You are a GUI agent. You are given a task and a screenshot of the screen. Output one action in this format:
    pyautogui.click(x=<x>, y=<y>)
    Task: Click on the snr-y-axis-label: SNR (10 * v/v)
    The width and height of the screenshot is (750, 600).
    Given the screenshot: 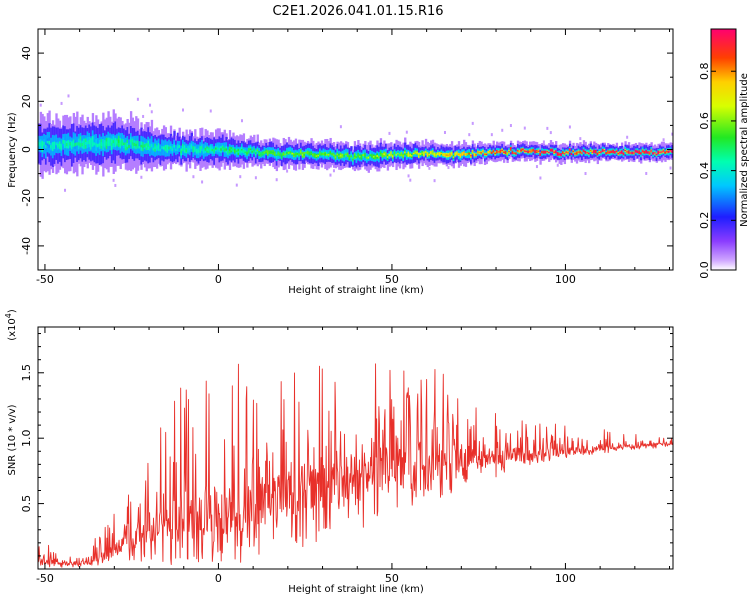 What is the action you would take?
    pyautogui.click(x=12, y=439)
    